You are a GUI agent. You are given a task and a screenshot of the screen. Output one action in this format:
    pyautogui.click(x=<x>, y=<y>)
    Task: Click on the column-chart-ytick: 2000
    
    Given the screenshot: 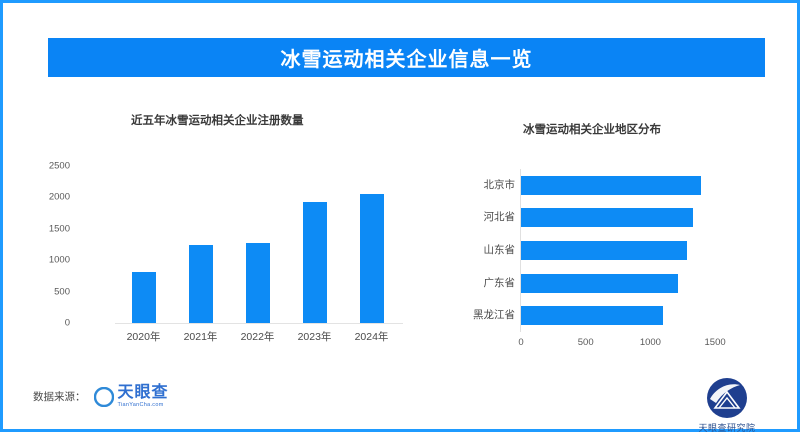 What is the action you would take?
    pyautogui.click(x=59, y=197)
    